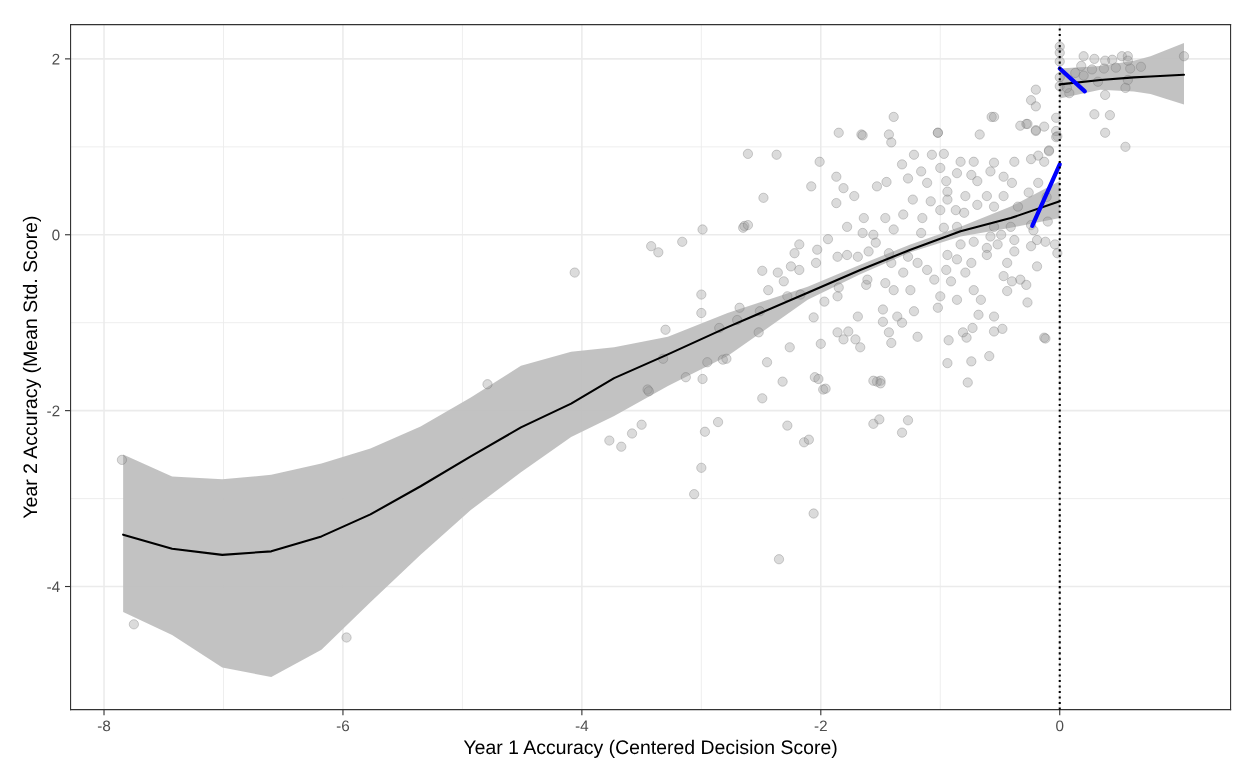  What do you see at coordinates (582, 726) in the screenshot?
I see `x-tick-label: -4` at bounding box center [582, 726].